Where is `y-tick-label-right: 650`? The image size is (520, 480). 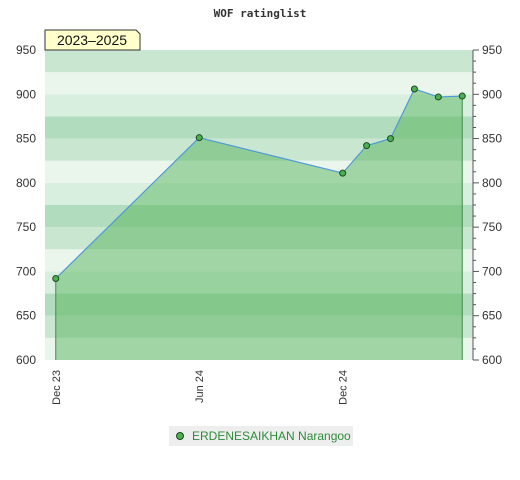
y-tick-label-right: 650 is located at coordinates (492, 316).